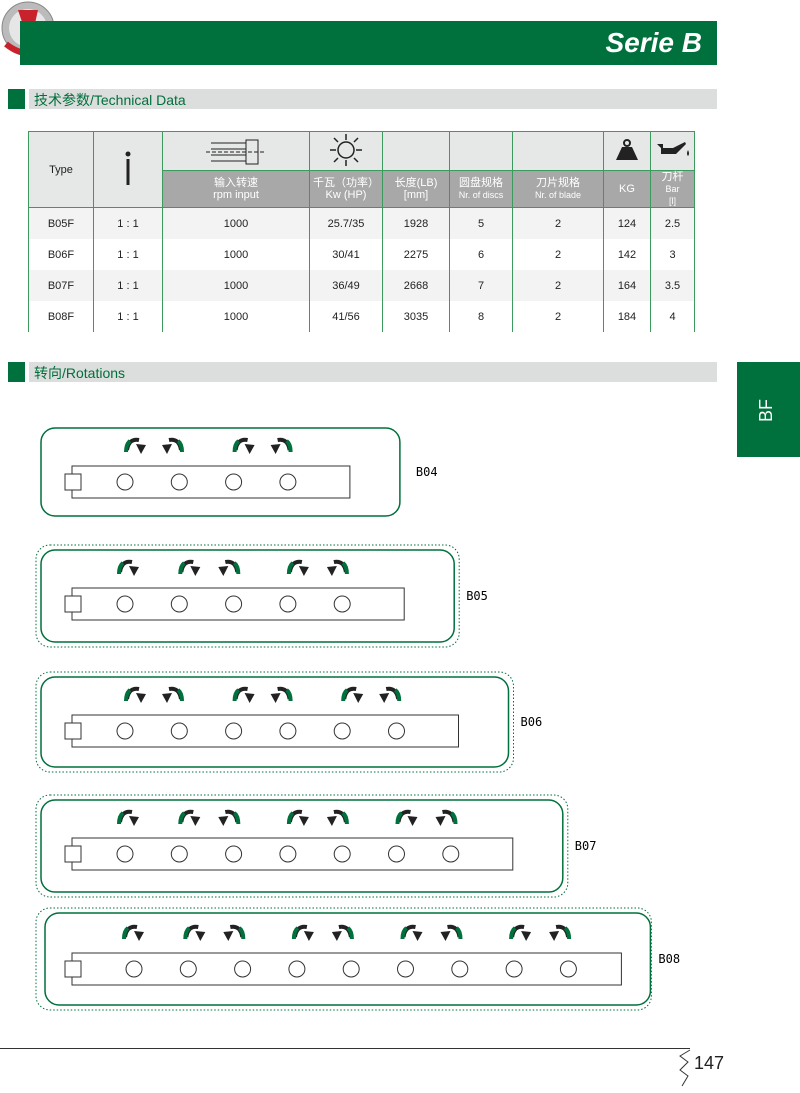  I want to click on footer-divider, so click(345, 1048).